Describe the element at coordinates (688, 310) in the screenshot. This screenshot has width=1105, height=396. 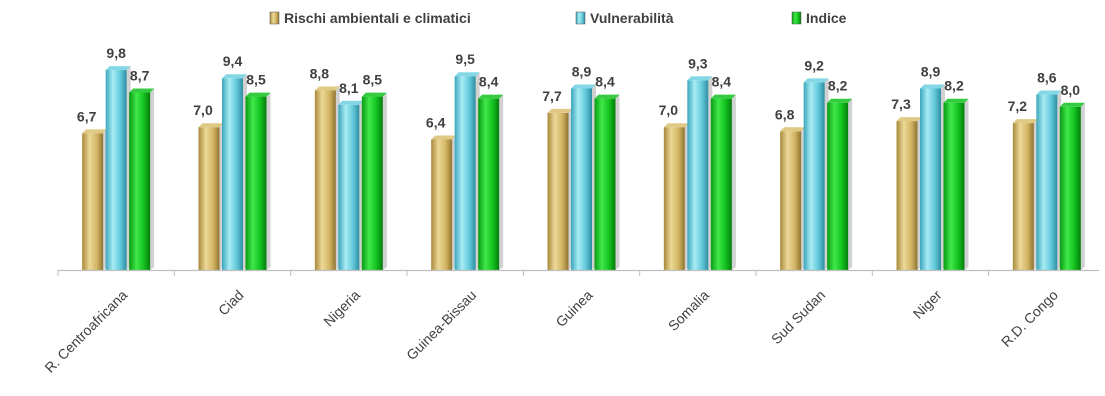
I see `tick-label-somalia: Somalia` at that location.